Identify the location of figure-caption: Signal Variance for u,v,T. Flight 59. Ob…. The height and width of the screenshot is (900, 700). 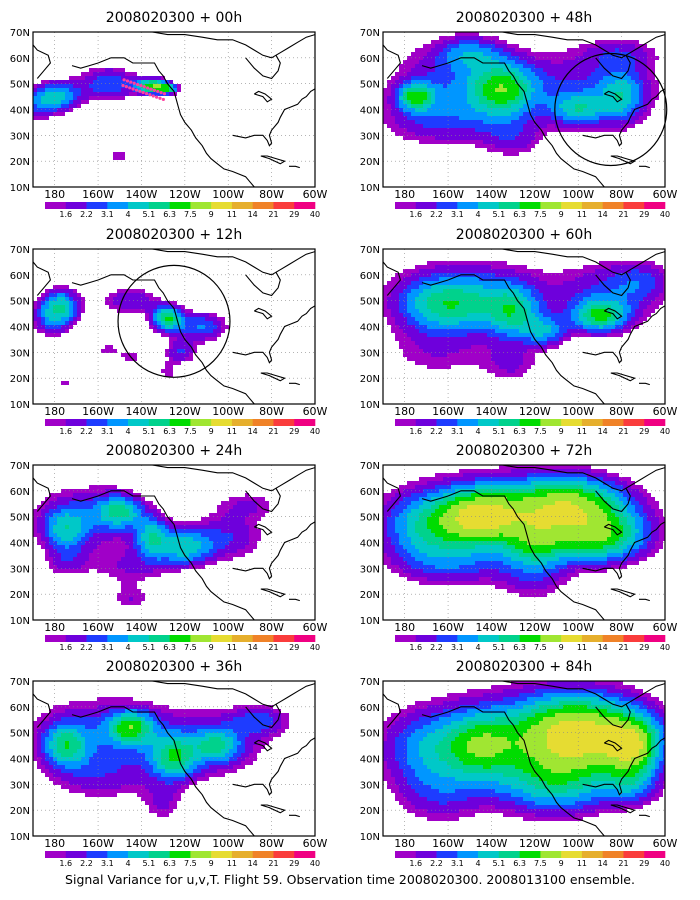
(350, 879).